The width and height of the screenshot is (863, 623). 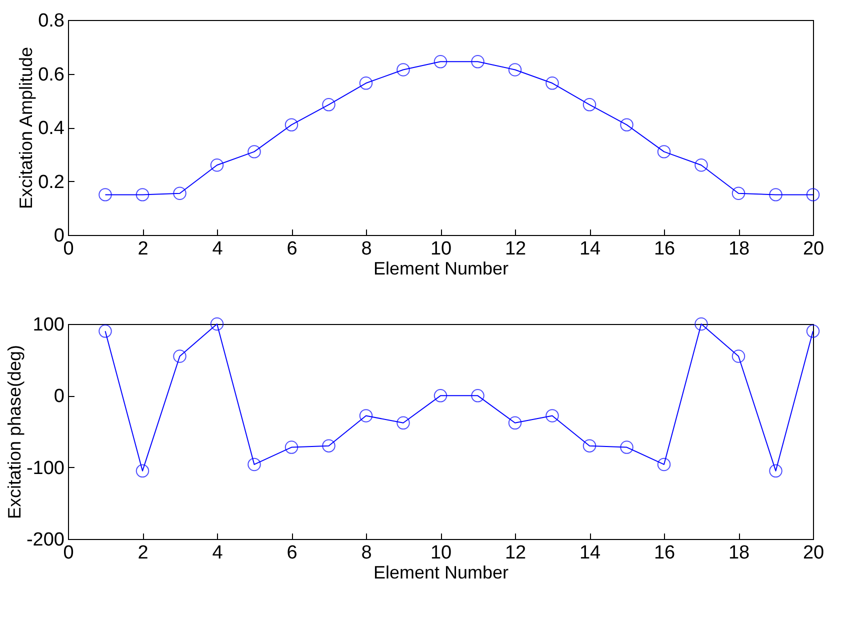 What do you see at coordinates (45, 540) in the screenshot?
I see `y-tick-label: -200` at bounding box center [45, 540].